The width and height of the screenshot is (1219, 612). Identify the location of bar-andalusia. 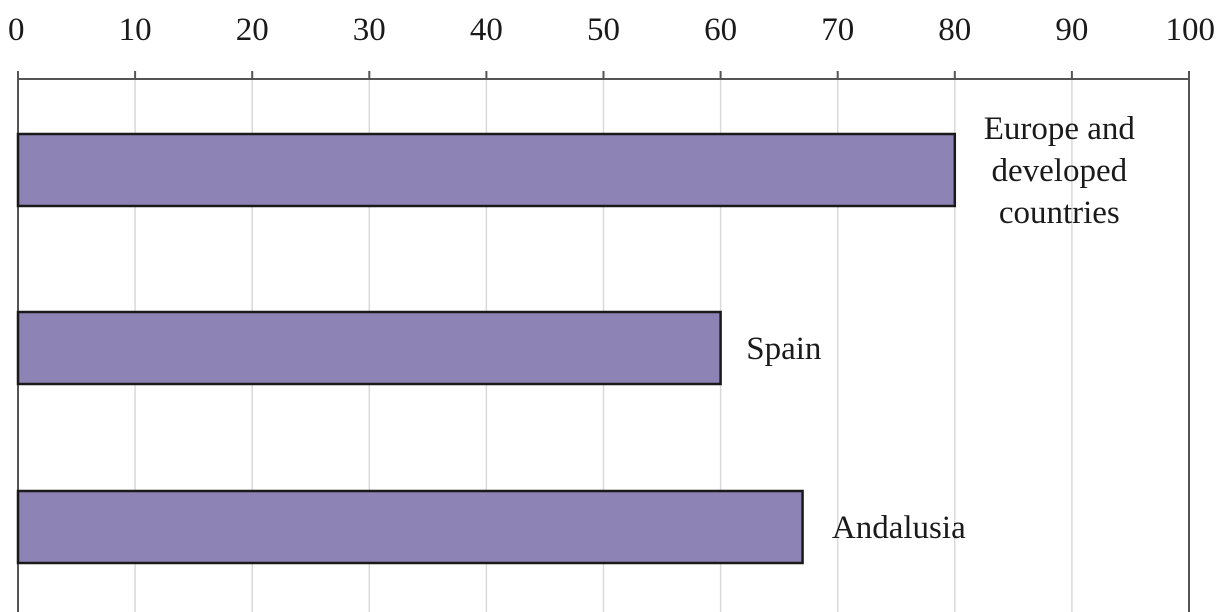
(410, 527).